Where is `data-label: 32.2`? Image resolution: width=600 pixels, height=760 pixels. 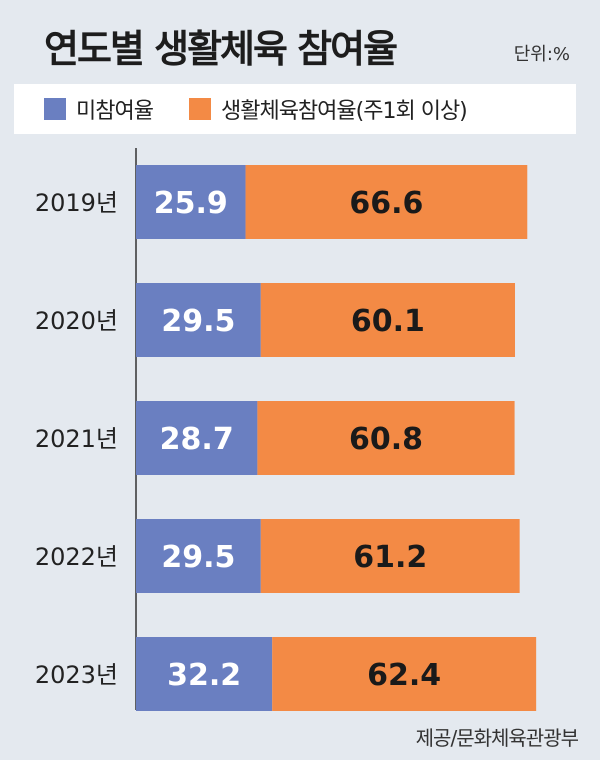
data-label: 32.2 is located at coordinates (204, 675).